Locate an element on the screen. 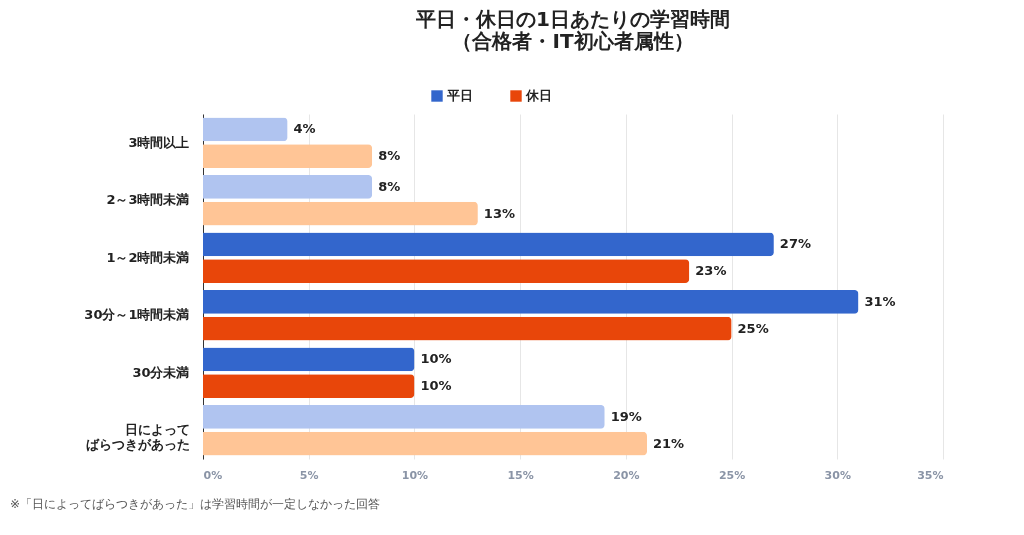  x-tick-label: 20% is located at coordinates (626, 475).